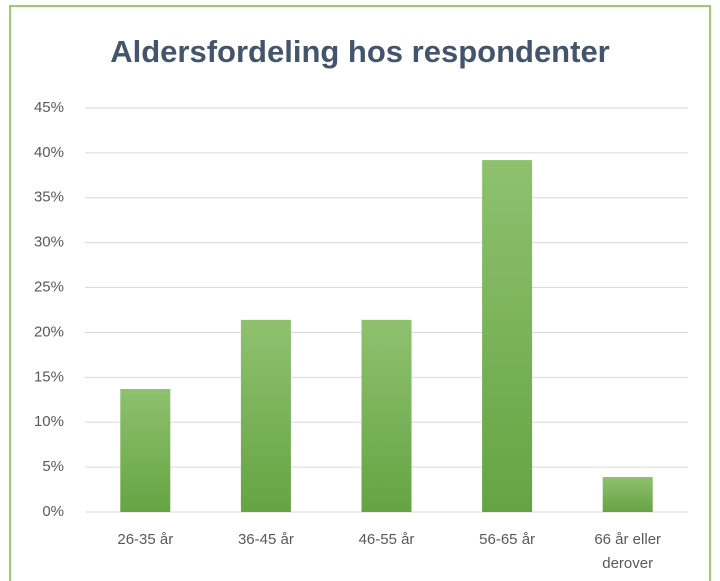 The image size is (720, 581). What do you see at coordinates (360, 51) in the screenshot?
I see `chart-title: Aldersfordeling hos respondenter` at bounding box center [360, 51].